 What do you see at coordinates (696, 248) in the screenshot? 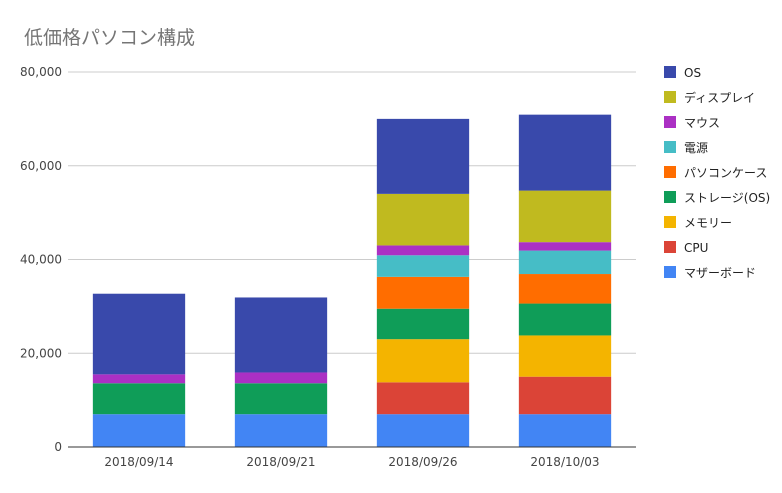
I see `legend-label: CPU` at bounding box center [696, 248].